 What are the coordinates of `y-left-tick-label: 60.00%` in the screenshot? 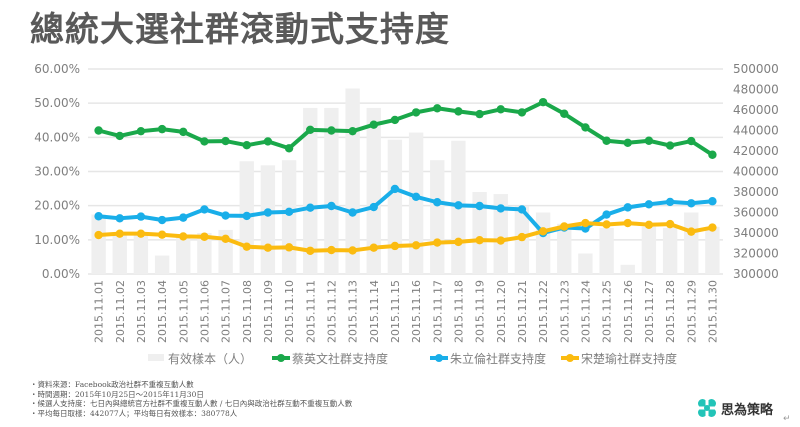 It's located at (57, 69).